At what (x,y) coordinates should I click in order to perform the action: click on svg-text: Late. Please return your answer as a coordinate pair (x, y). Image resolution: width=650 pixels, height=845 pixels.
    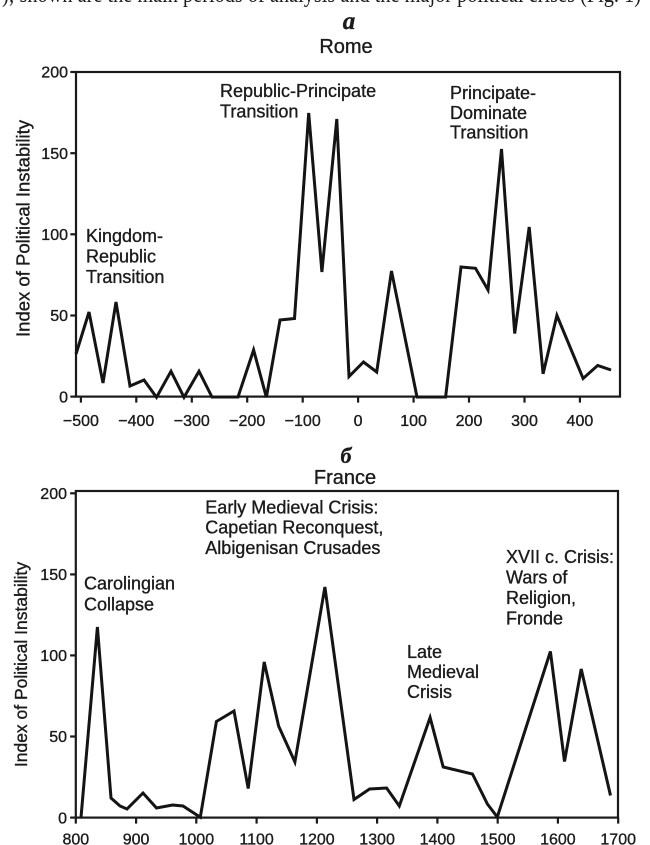
    Looking at the image, I should click on (424, 652).